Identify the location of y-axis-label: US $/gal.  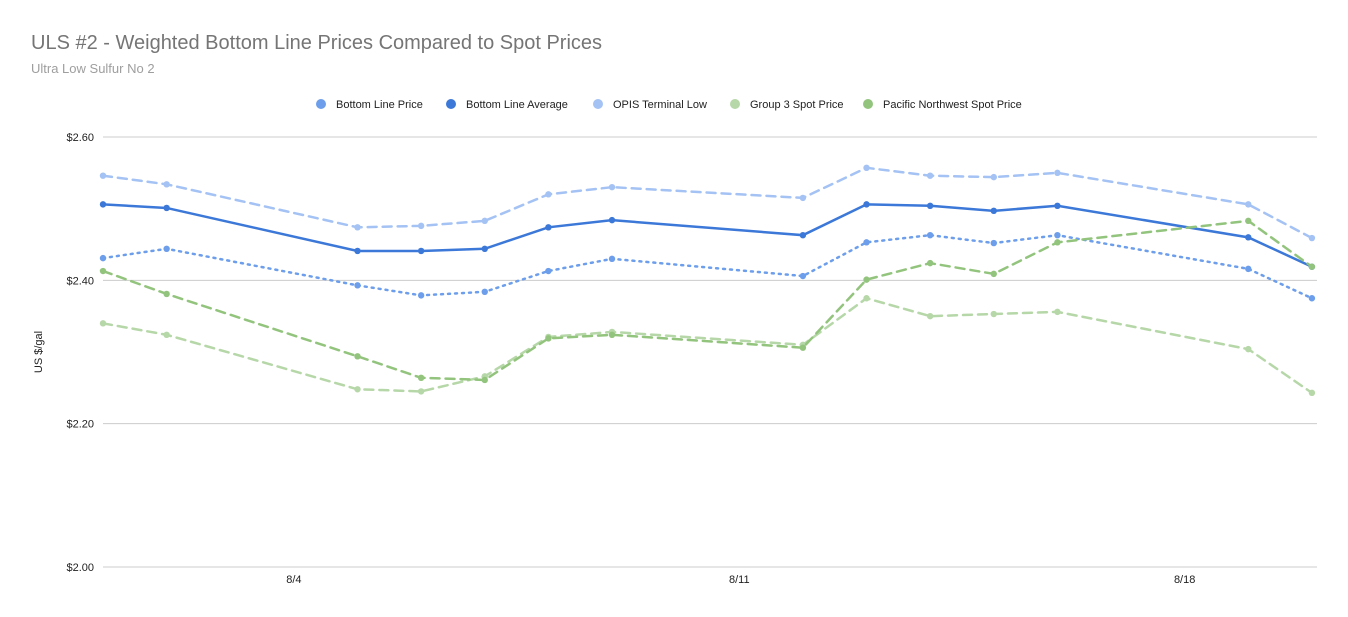
(39, 352).